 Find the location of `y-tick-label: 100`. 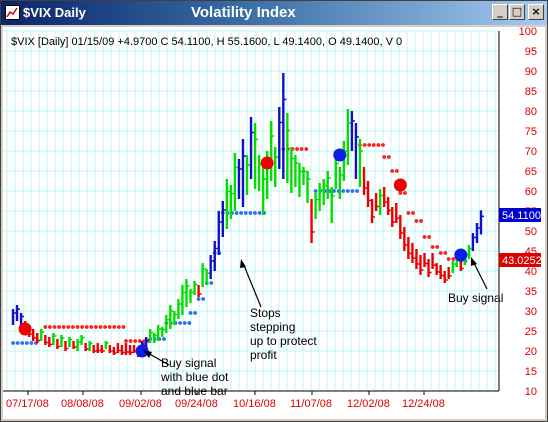

y-tick-label: 100 is located at coordinates (528, 32).